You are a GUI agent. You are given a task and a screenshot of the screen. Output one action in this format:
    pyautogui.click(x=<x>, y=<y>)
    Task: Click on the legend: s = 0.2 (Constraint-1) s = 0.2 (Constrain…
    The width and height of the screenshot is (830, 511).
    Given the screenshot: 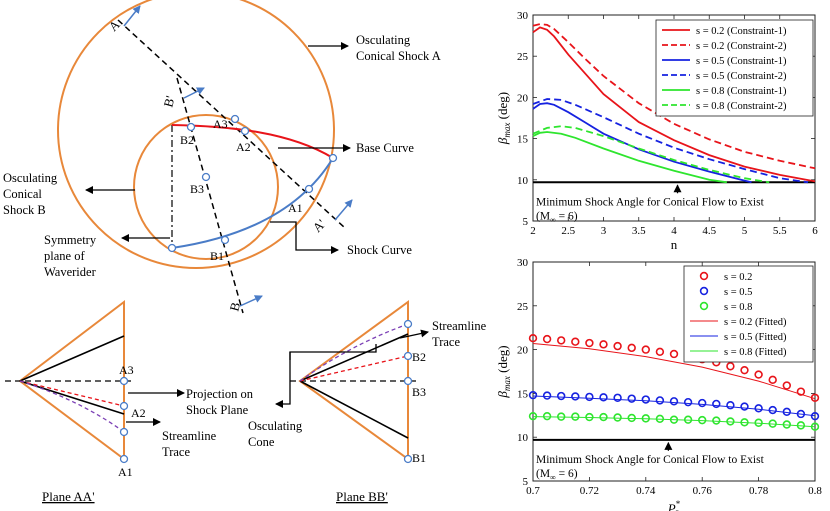 What is the action you would take?
    pyautogui.click(x=734, y=68)
    